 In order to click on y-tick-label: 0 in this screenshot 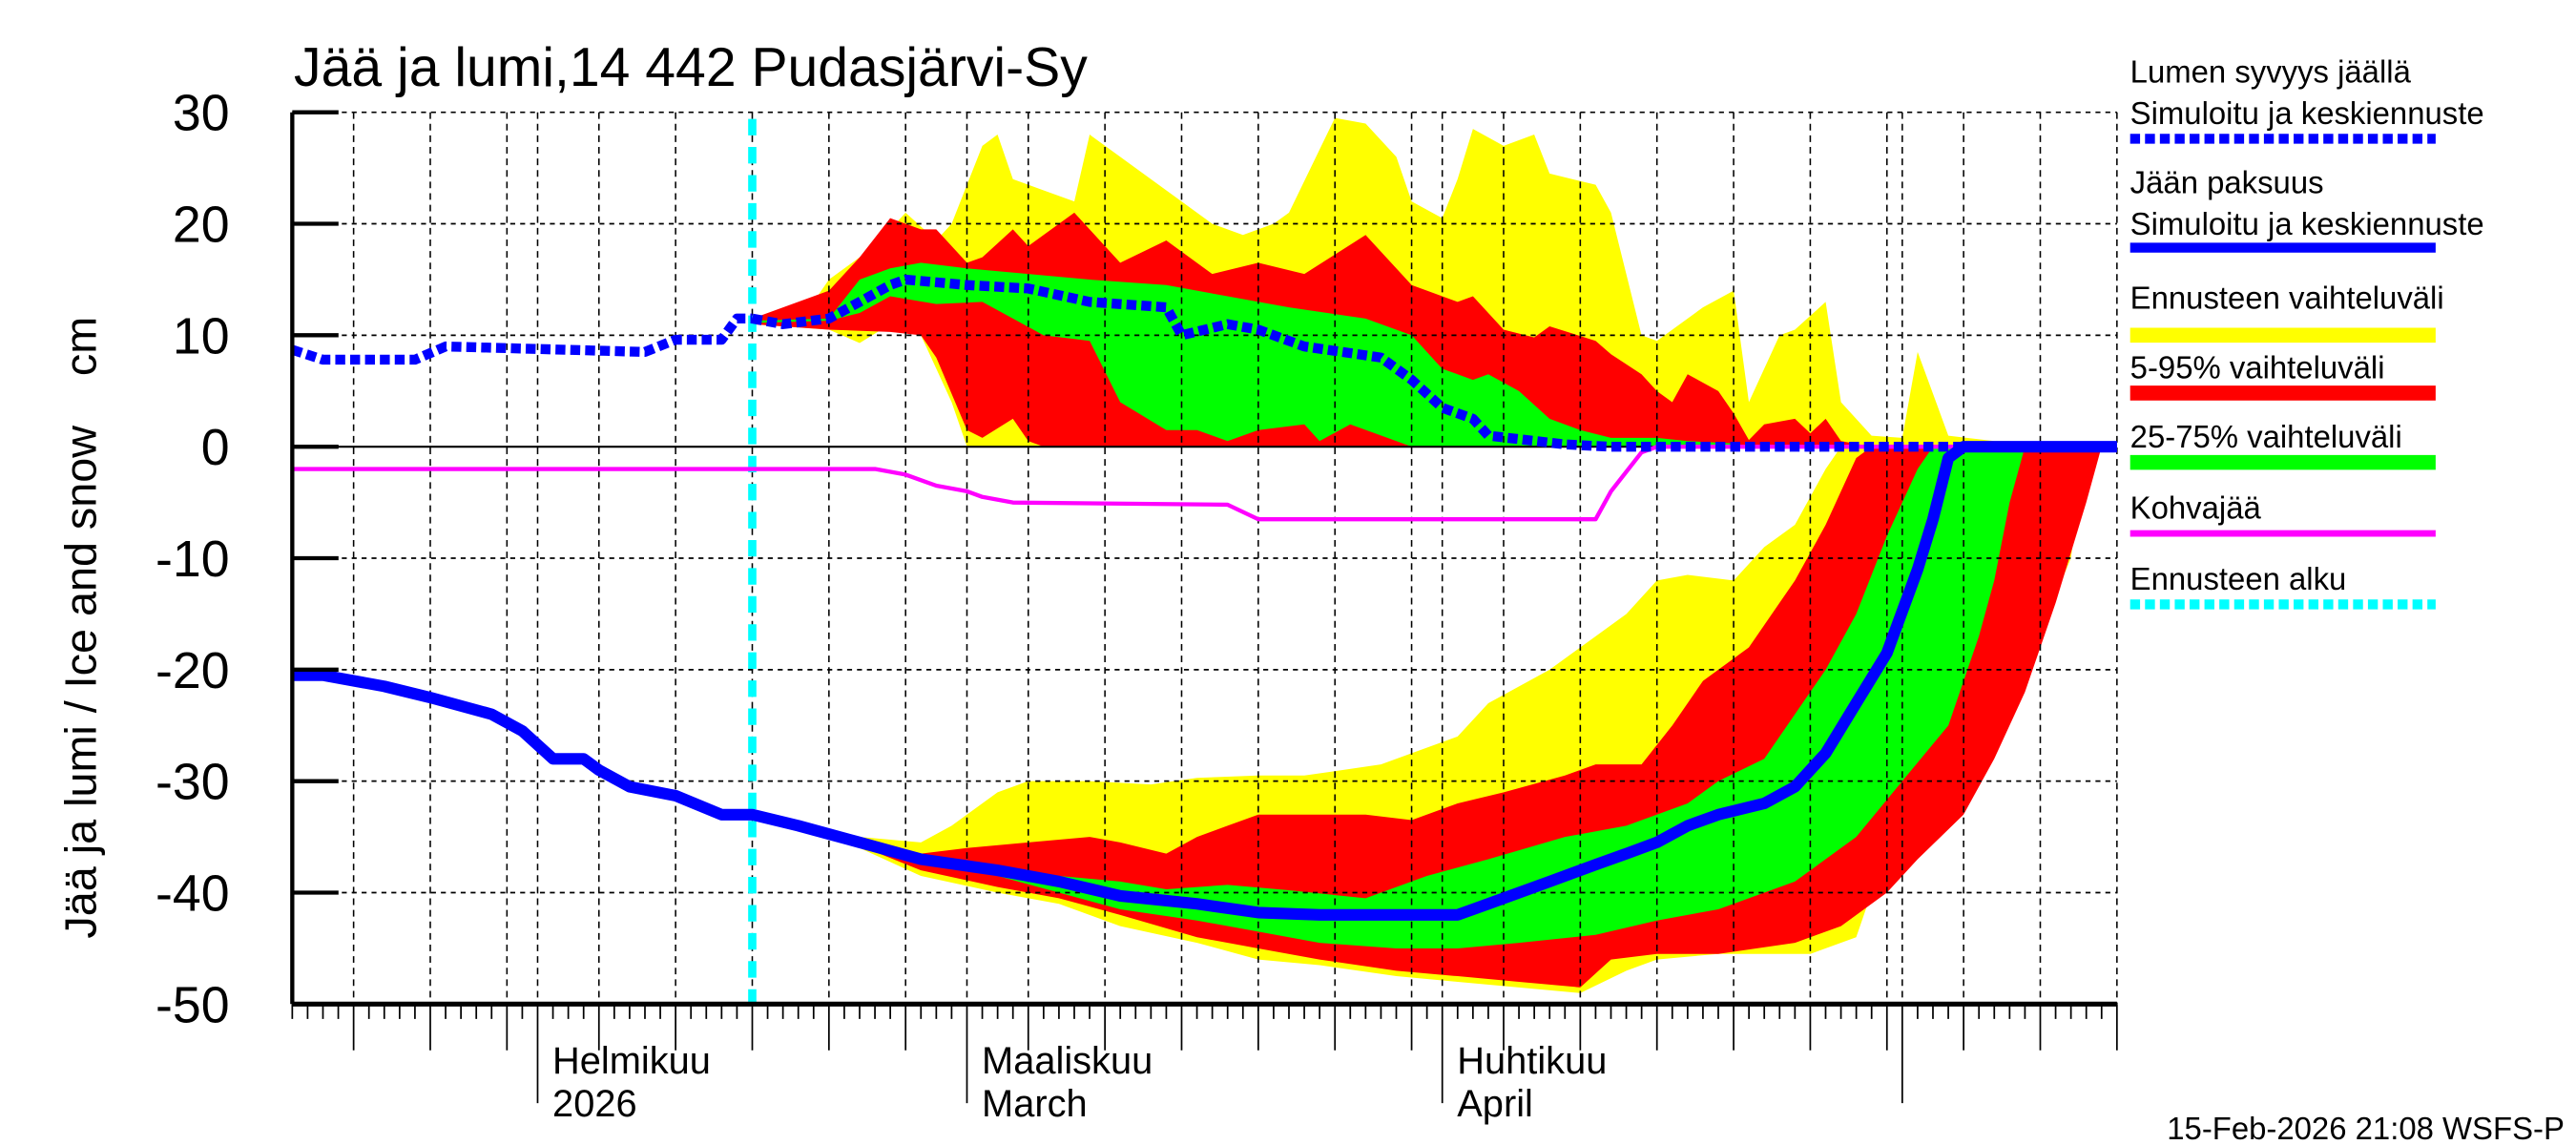, I will do `click(215, 447)`.